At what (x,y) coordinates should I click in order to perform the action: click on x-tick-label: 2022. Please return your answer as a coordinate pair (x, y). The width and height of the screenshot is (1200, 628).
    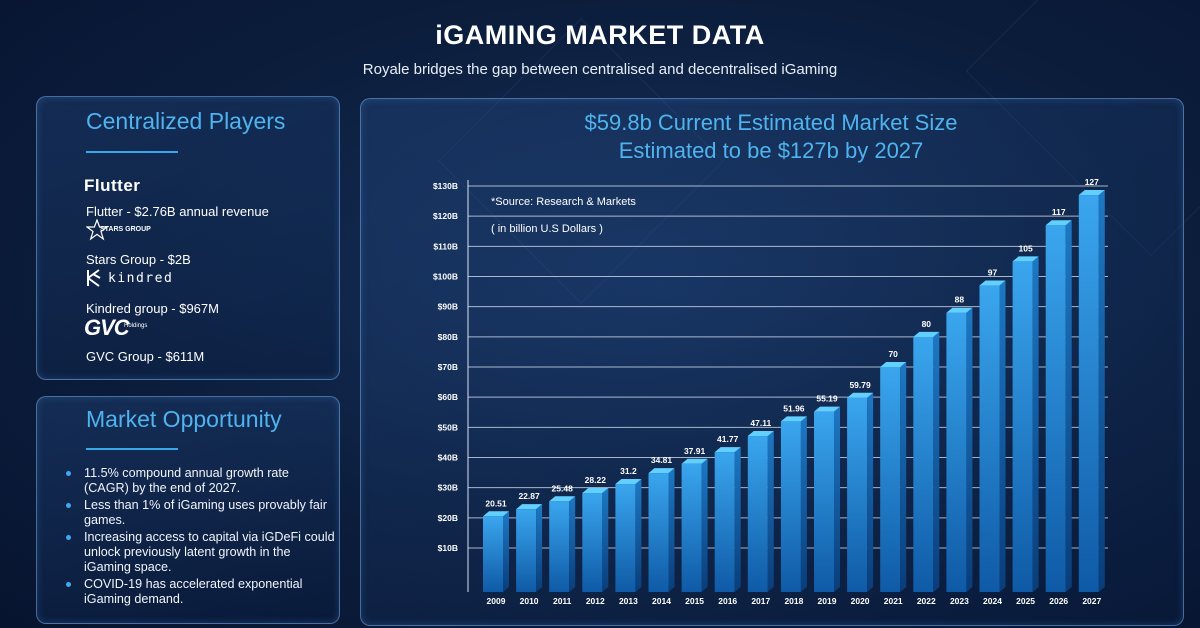
    Looking at the image, I should click on (926, 601).